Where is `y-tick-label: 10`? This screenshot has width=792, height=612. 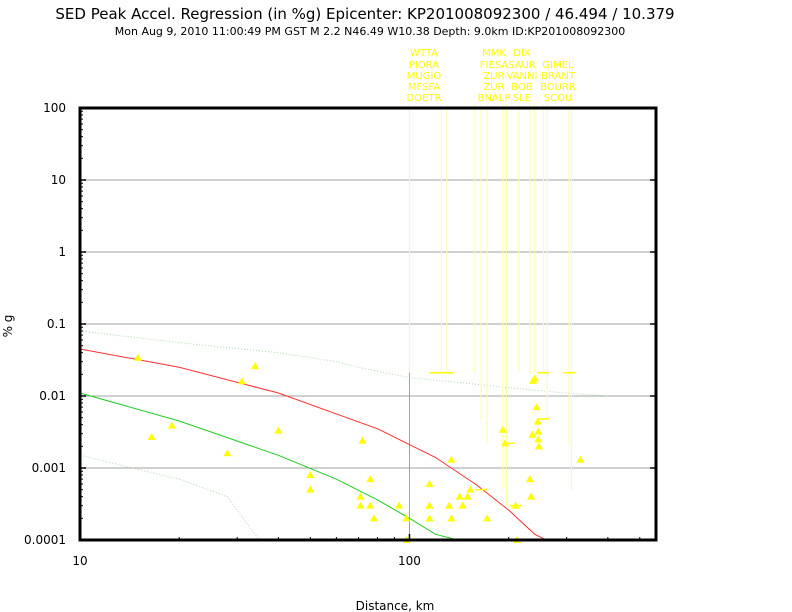 y-tick-label: 10 is located at coordinates (58, 180).